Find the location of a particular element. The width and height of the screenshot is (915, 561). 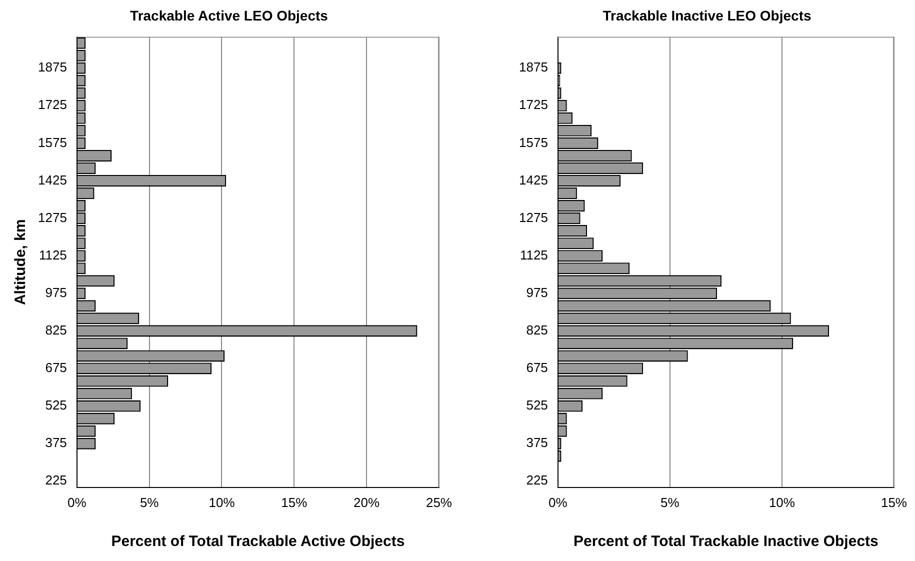

chart-title: Trackable Inactive LEO Objects is located at coordinates (707, 15).